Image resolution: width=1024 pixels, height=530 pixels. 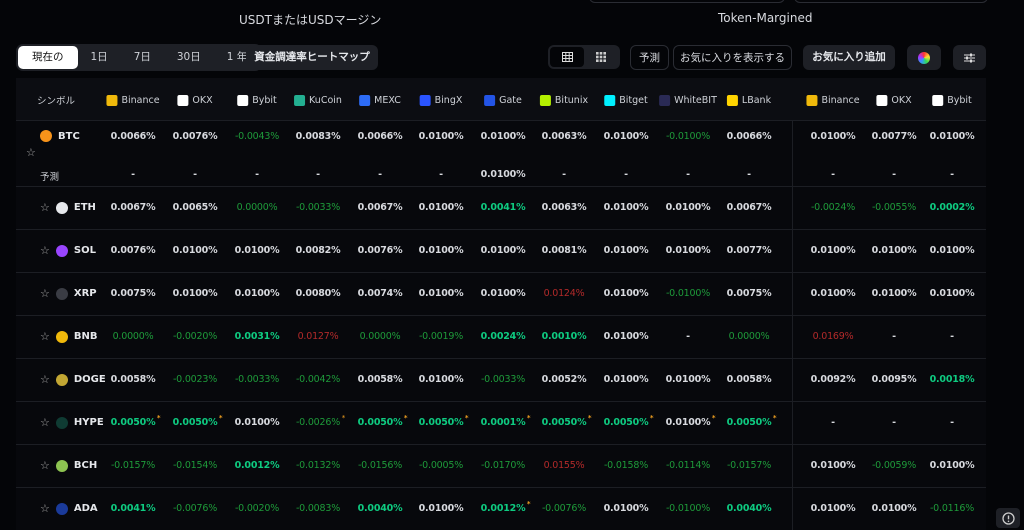 I want to click on symbol-name: XRP, so click(x=85, y=293).